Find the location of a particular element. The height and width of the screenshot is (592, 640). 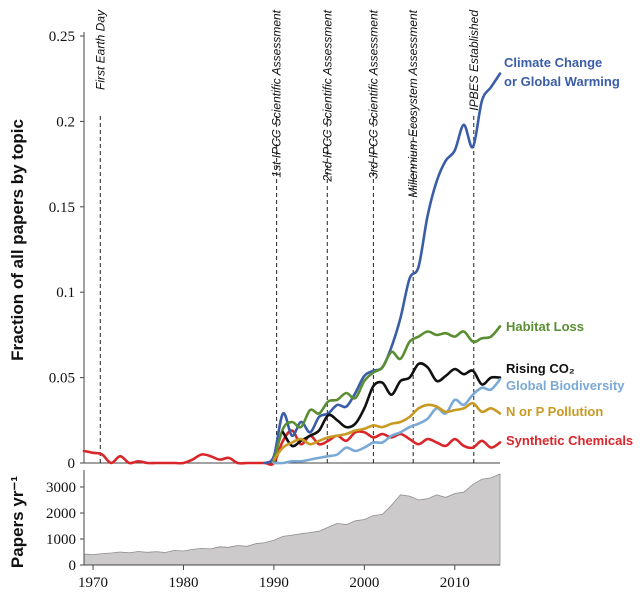

series-label: Habitat Loss is located at coordinates (545, 326).